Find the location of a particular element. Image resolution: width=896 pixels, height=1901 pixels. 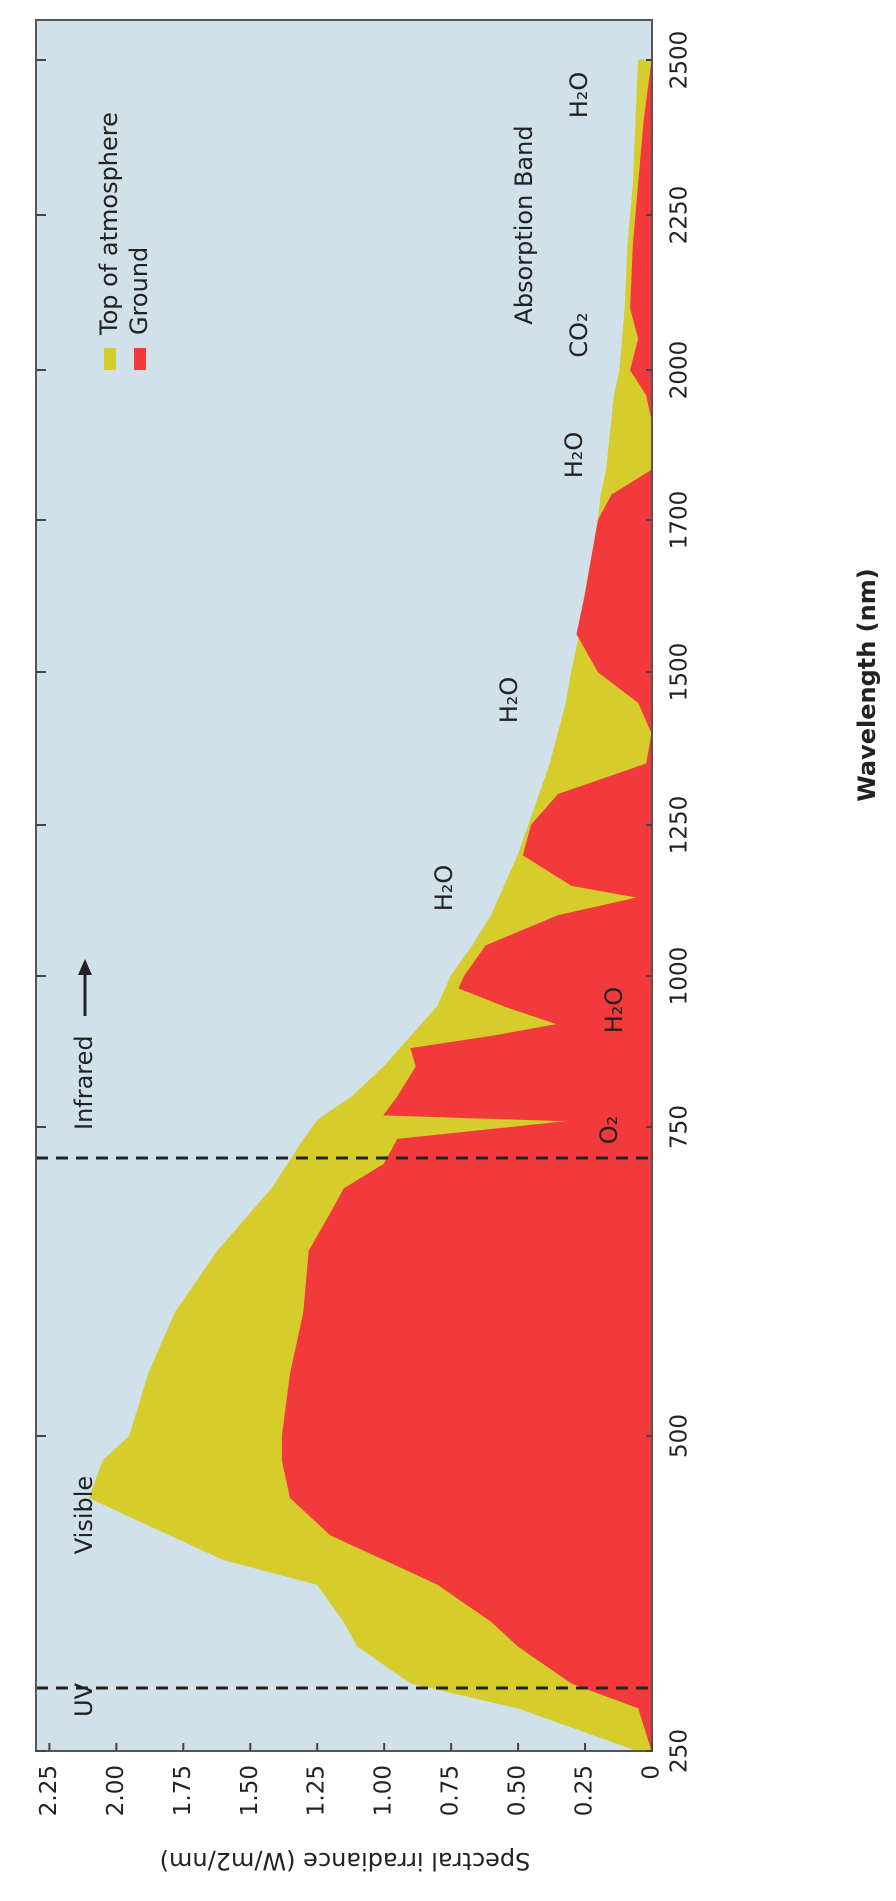

y-tick-label: 1.50 is located at coordinates (250, 1790).